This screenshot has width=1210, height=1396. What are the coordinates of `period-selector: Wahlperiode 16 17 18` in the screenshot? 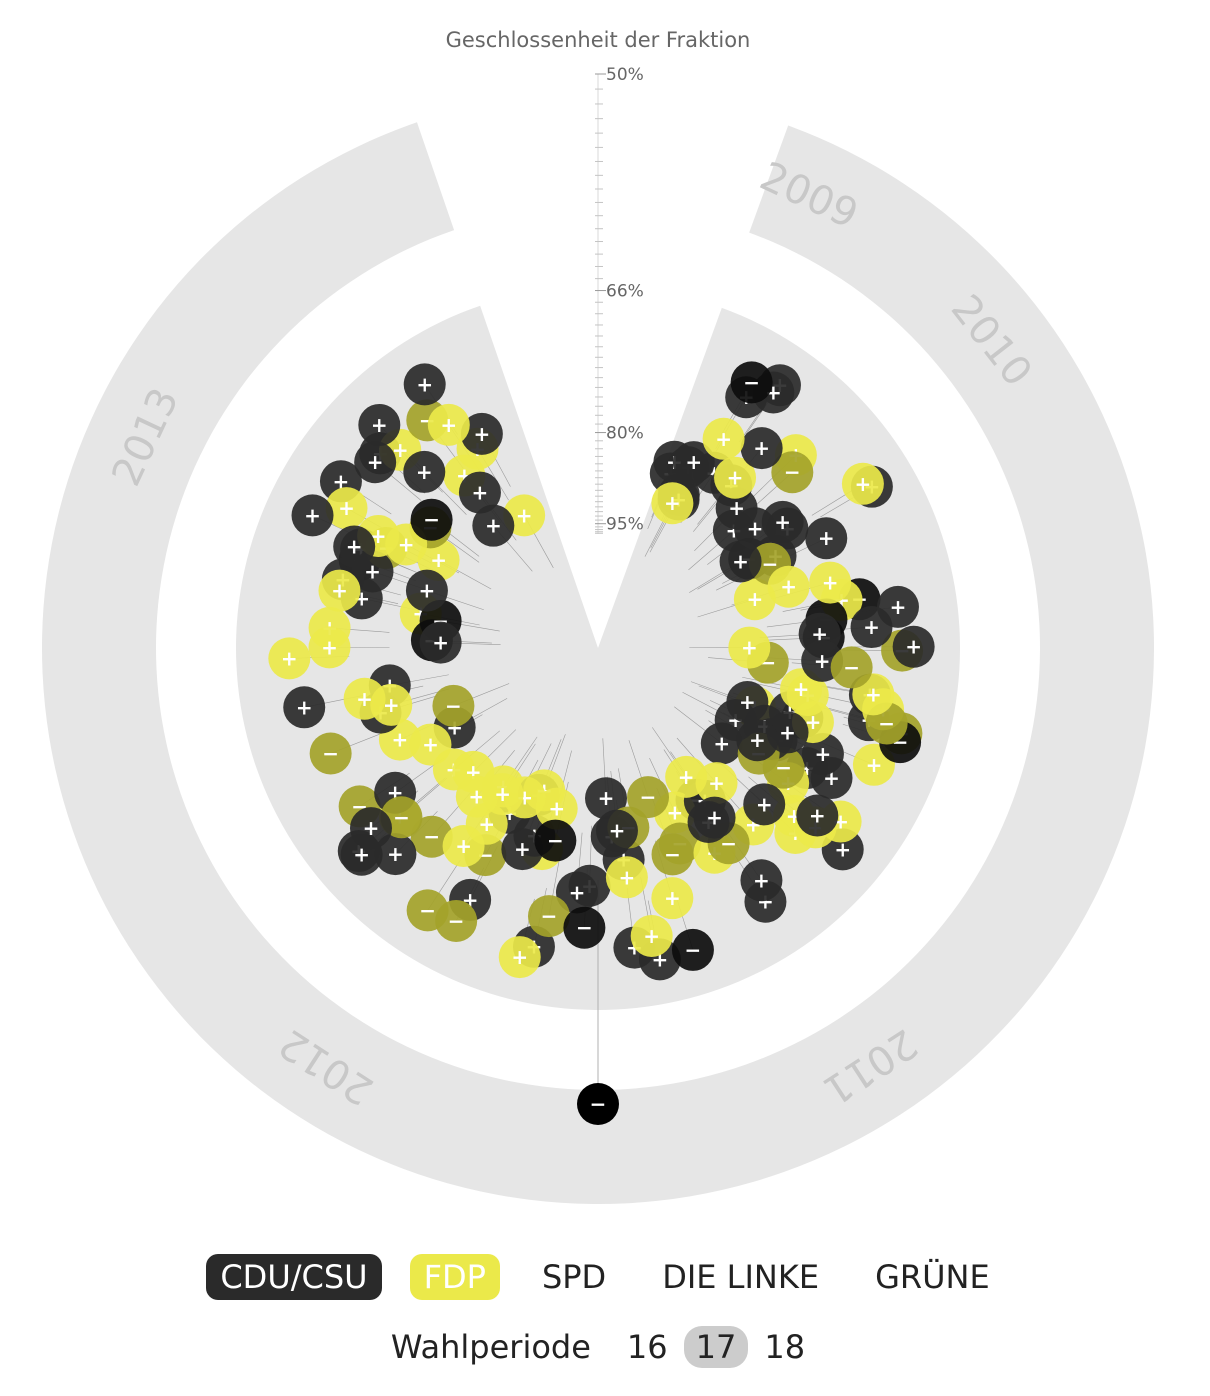 It's located at (605, 1349).